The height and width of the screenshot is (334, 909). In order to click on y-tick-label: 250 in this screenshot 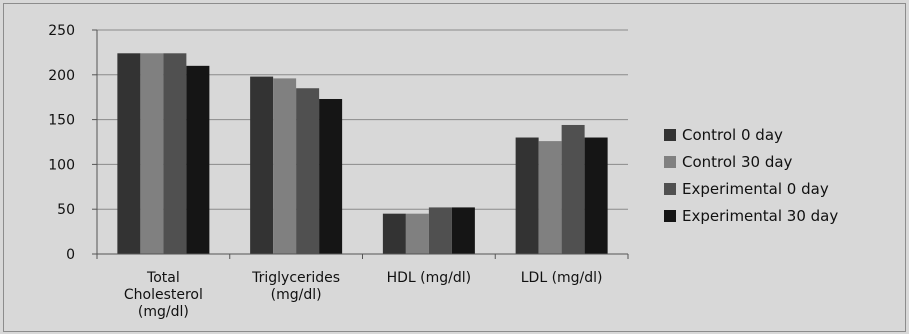, I will do `click(61, 31)`.